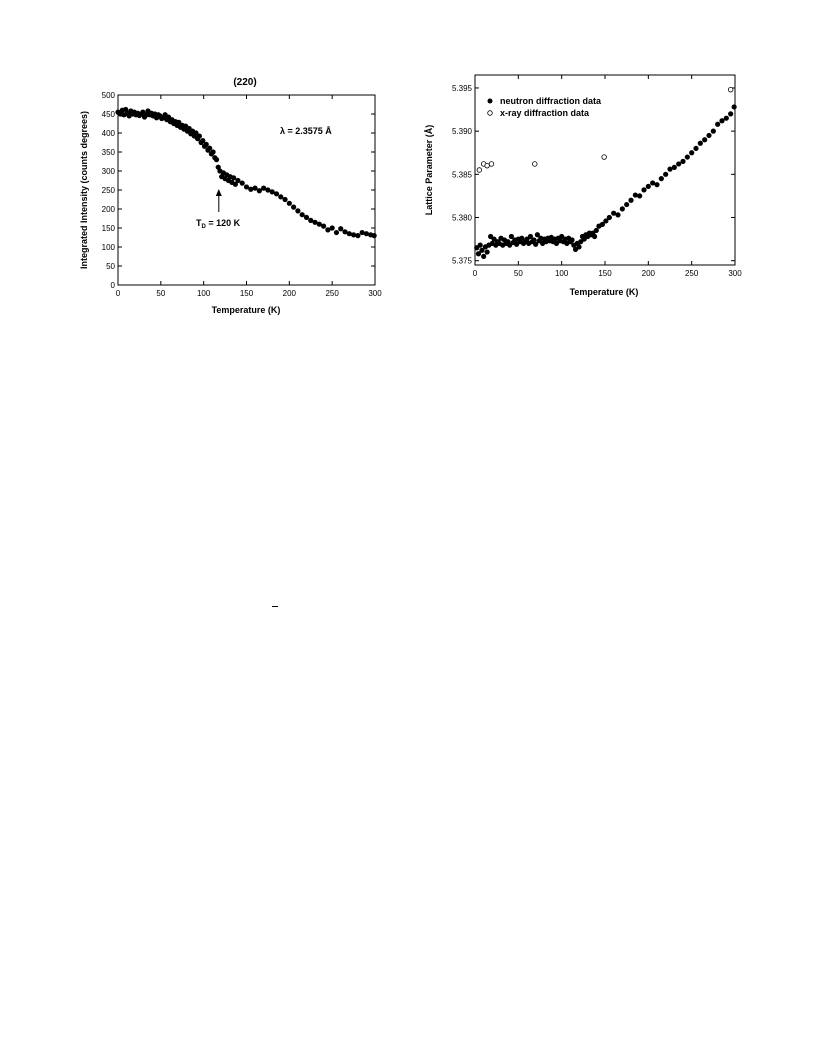  What do you see at coordinates (462, 131) in the screenshot?
I see `y-tick-label: 5.390` at bounding box center [462, 131].